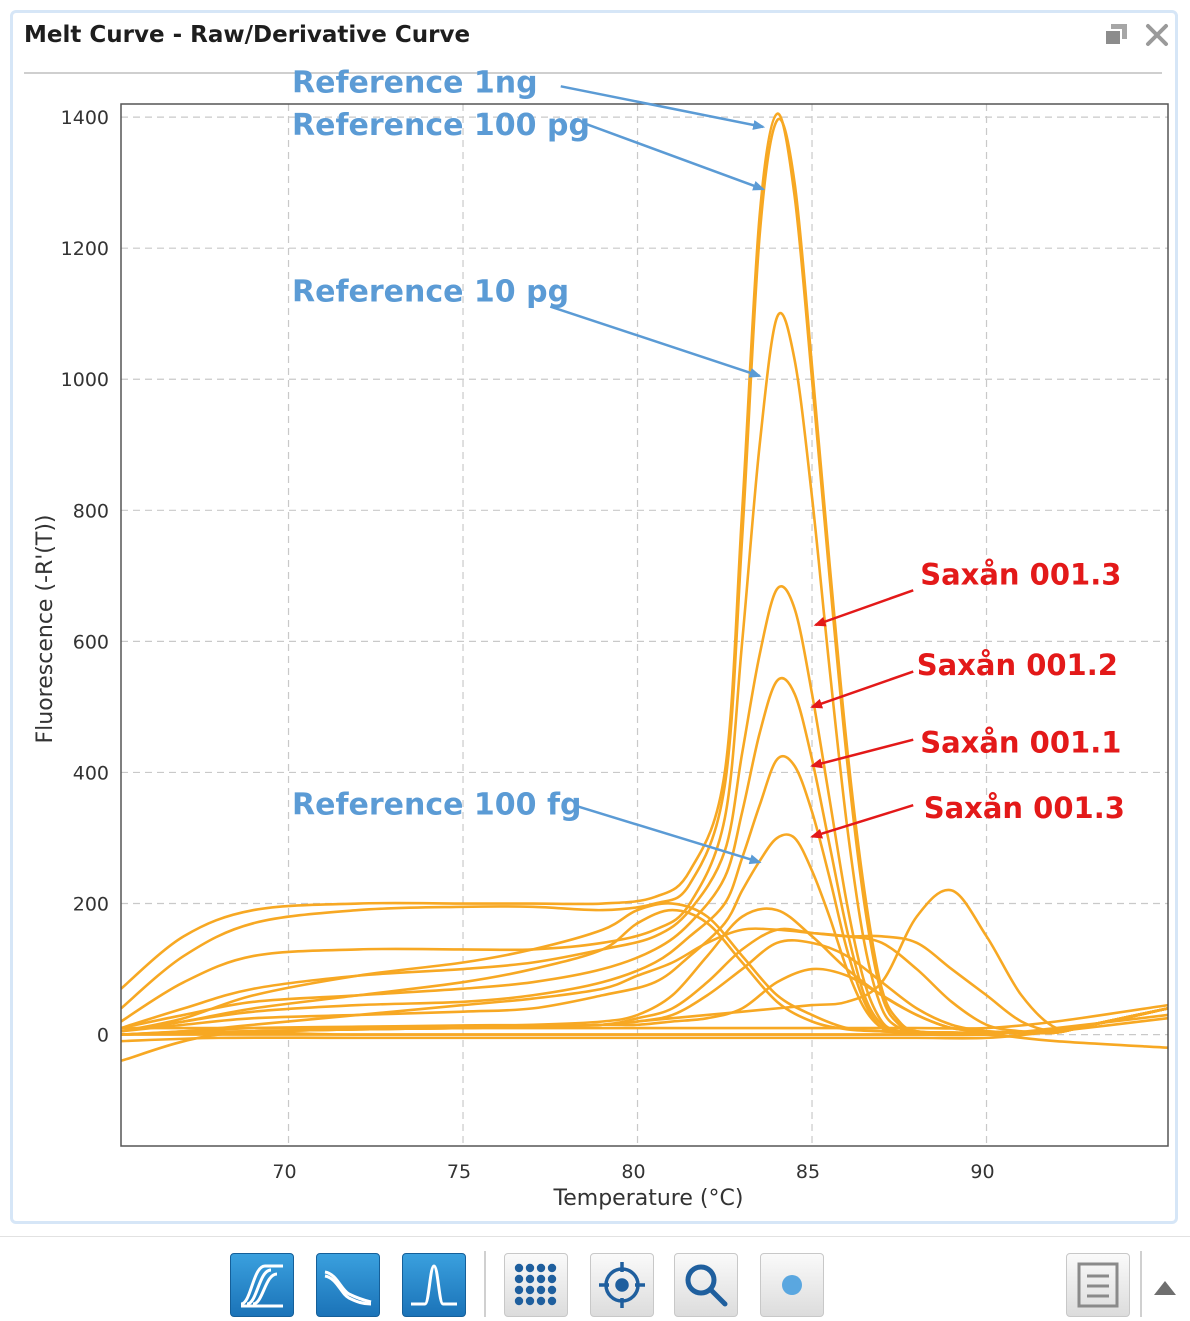  What do you see at coordinates (415, 82) in the screenshot?
I see `annotation-label: Reference 1ng` at bounding box center [415, 82].